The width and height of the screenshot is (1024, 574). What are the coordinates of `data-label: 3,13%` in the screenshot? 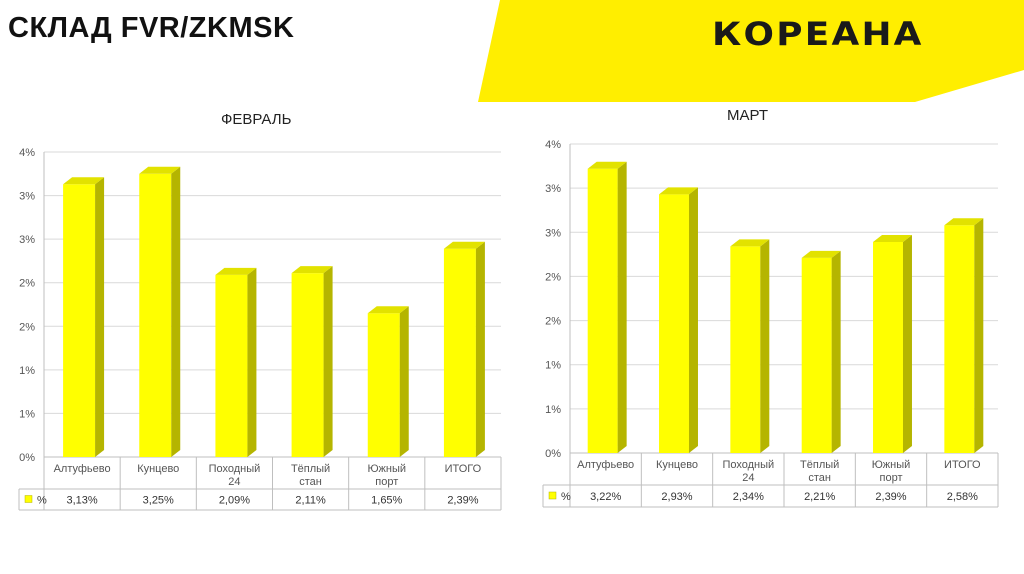 It's located at (81, 501).